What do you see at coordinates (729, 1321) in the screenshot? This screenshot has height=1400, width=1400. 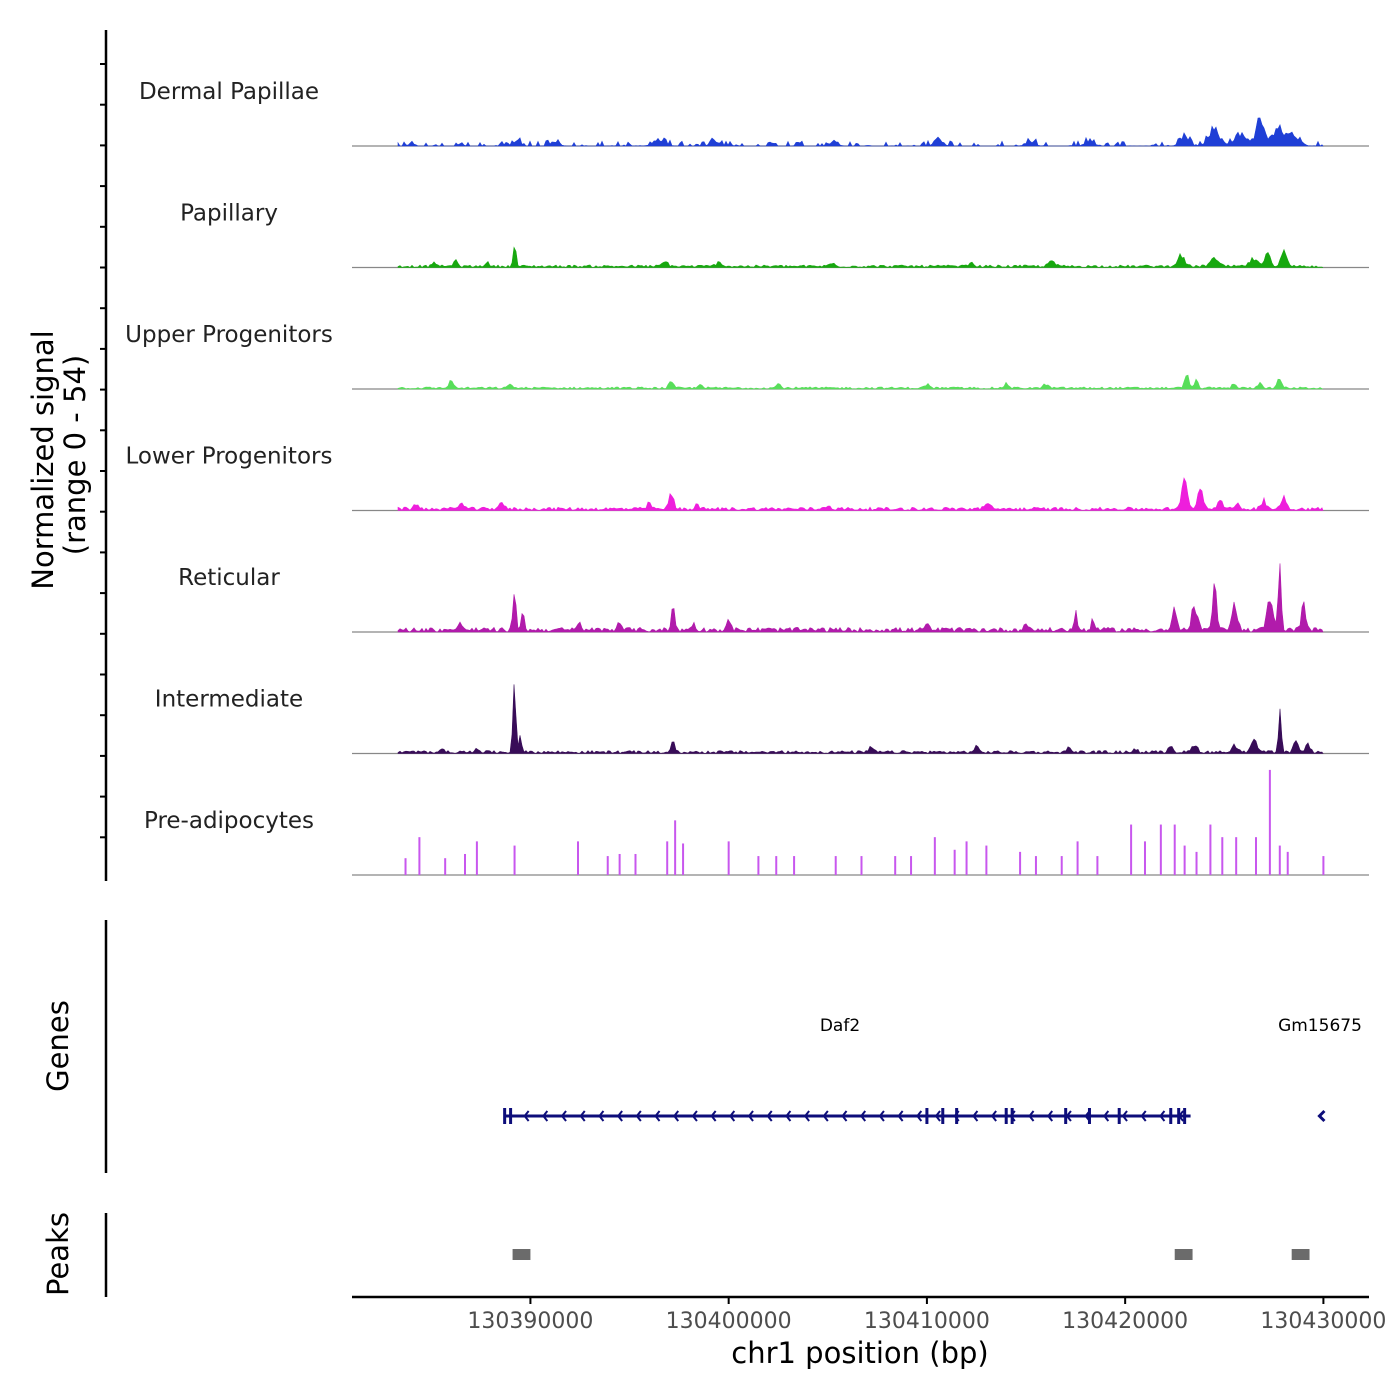 I see `x-tick-label: 130400000` at bounding box center [729, 1321].